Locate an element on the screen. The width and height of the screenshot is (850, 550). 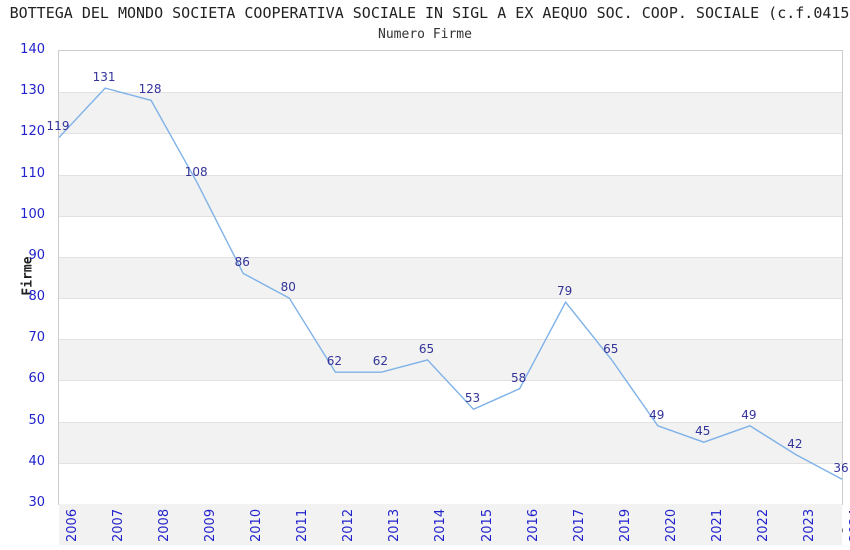
x-tick-label: 2020 is located at coordinates (671, 525).